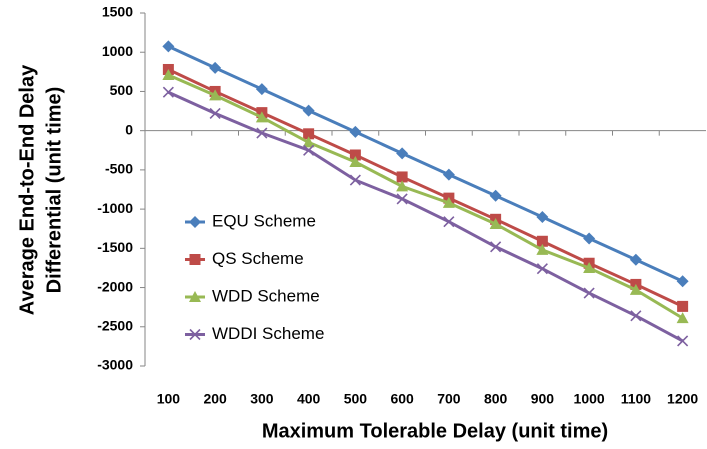 This screenshot has width=707, height=449. I want to click on y-axis-title: Average End-to-End Delay, so click(27, 189).